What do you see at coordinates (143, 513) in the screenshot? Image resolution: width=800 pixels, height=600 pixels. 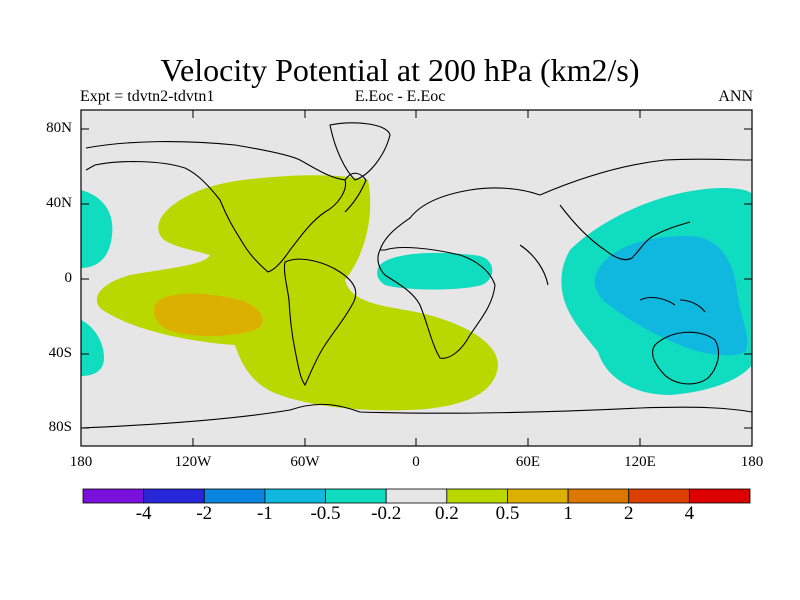 I see `colorbar-label: -4` at bounding box center [143, 513].